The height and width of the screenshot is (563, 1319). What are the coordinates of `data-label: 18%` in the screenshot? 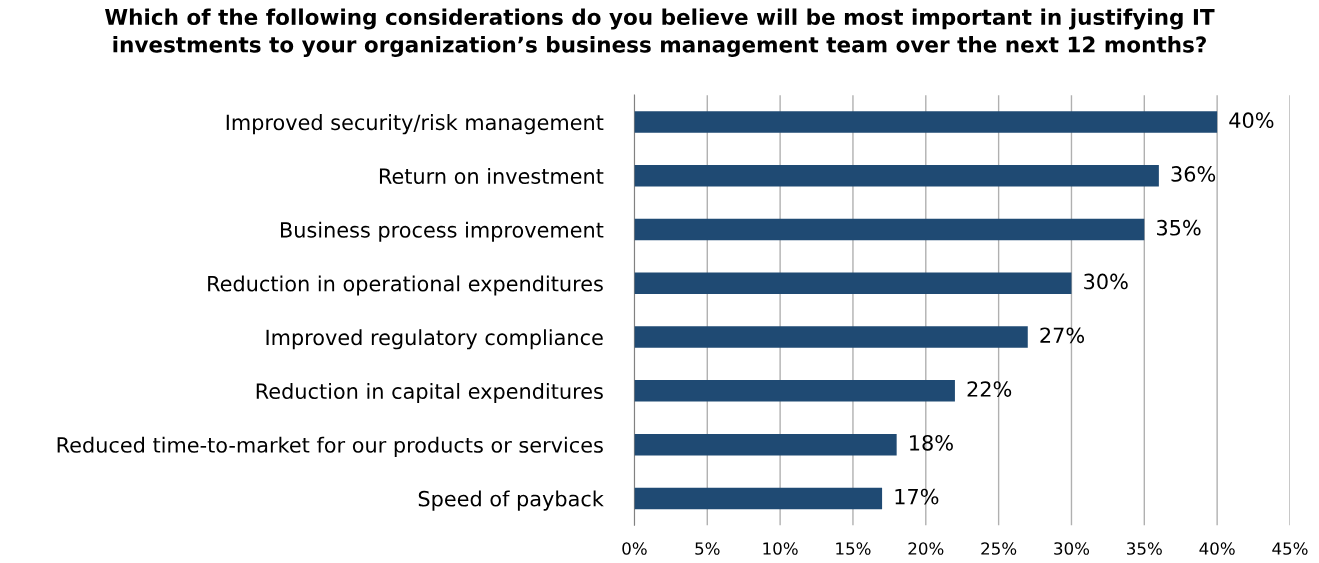 It's located at (931, 442).